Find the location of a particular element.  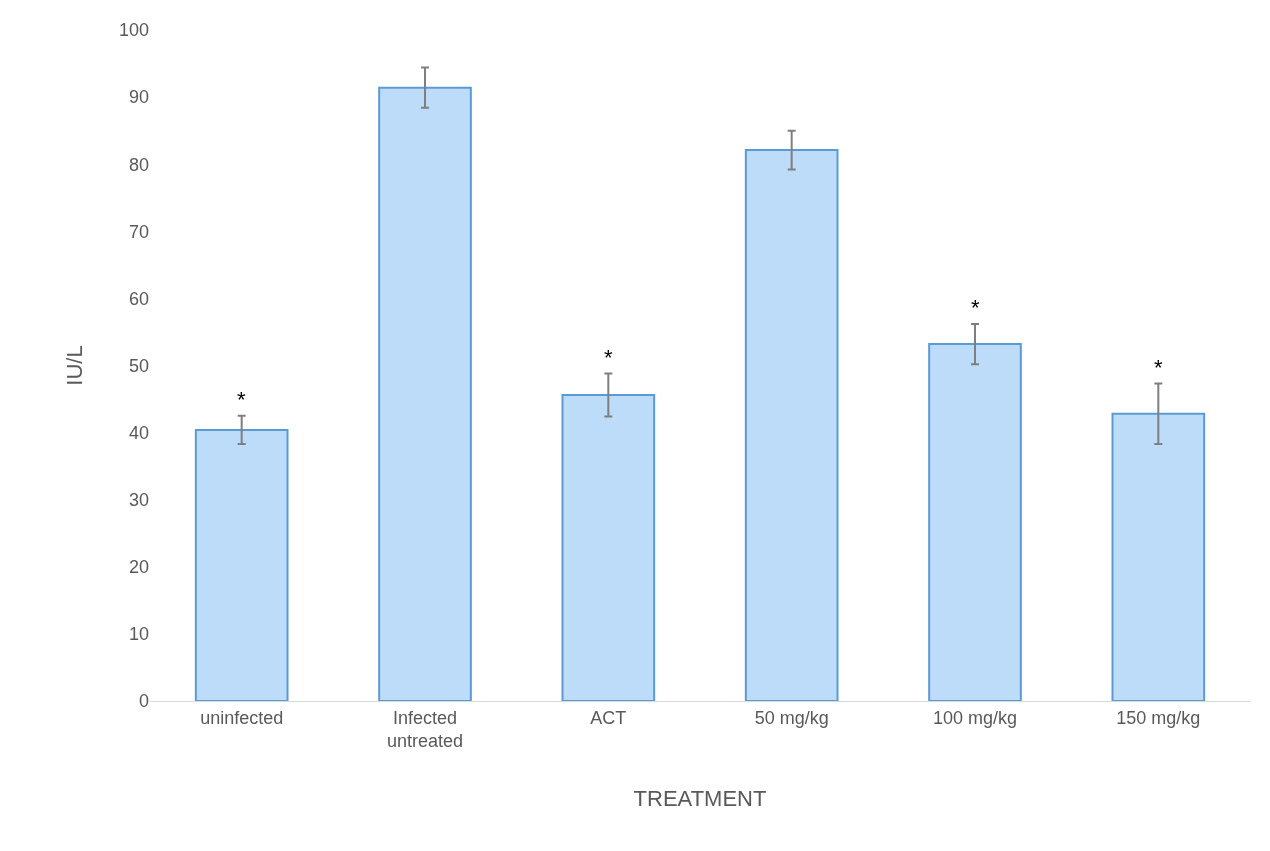

y-tick-label: 50 is located at coordinates (138, 365).